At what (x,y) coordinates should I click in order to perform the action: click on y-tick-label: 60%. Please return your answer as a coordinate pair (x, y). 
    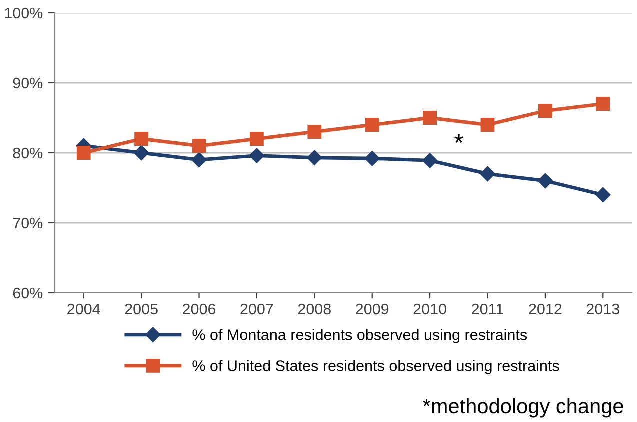
    Looking at the image, I should click on (28, 293).